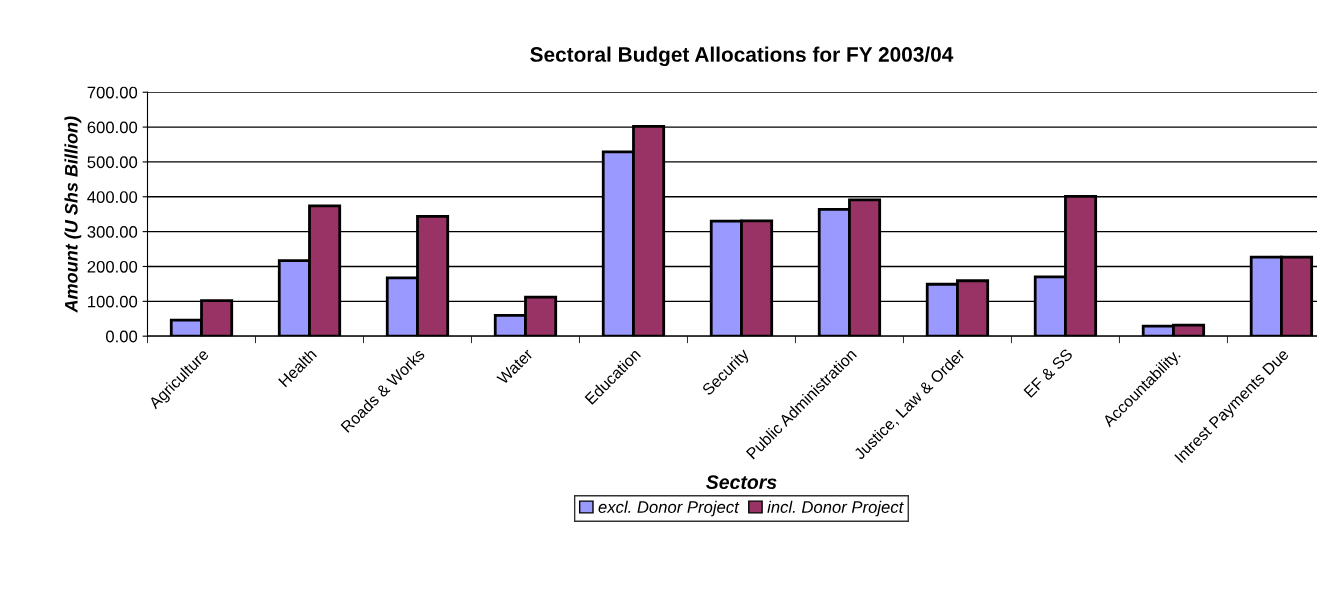 The height and width of the screenshot is (595, 1317). I want to click on y-tick-label: 700.00, so click(112, 92).